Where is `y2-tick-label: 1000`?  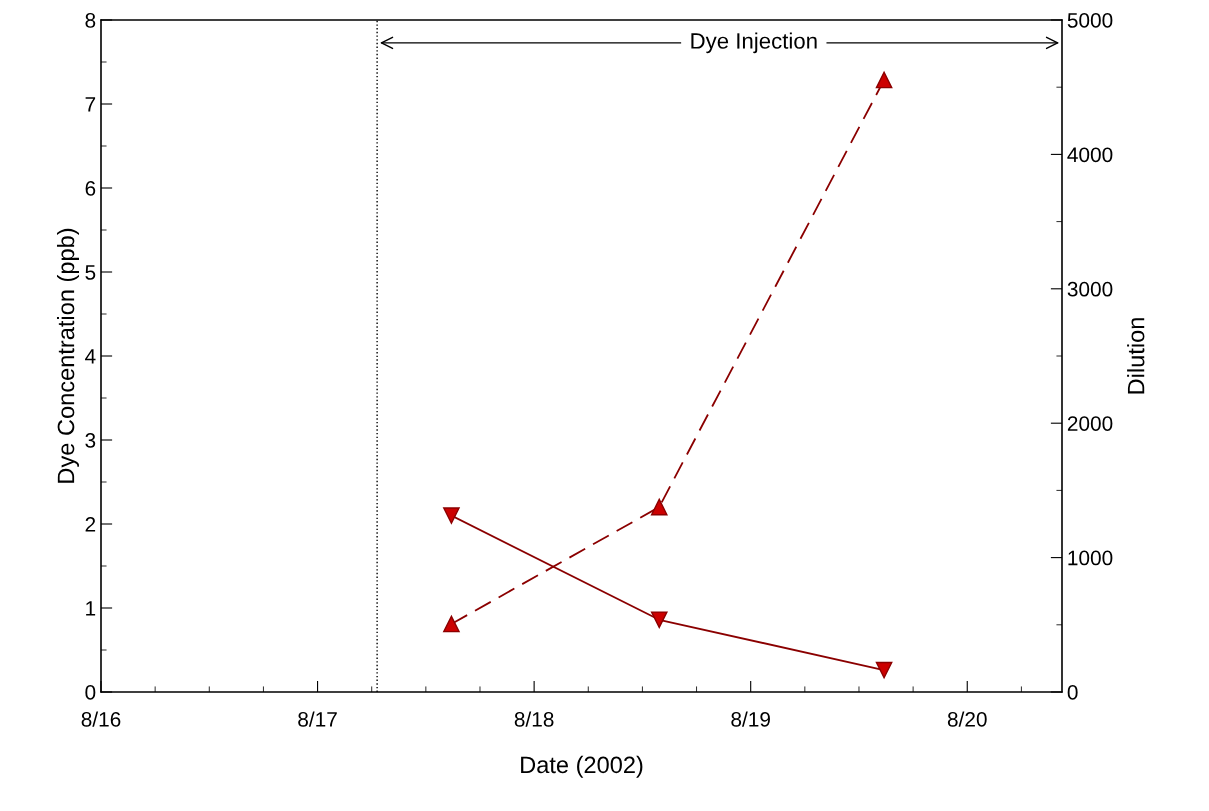 y2-tick-label: 1000 is located at coordinates (1090, 558).